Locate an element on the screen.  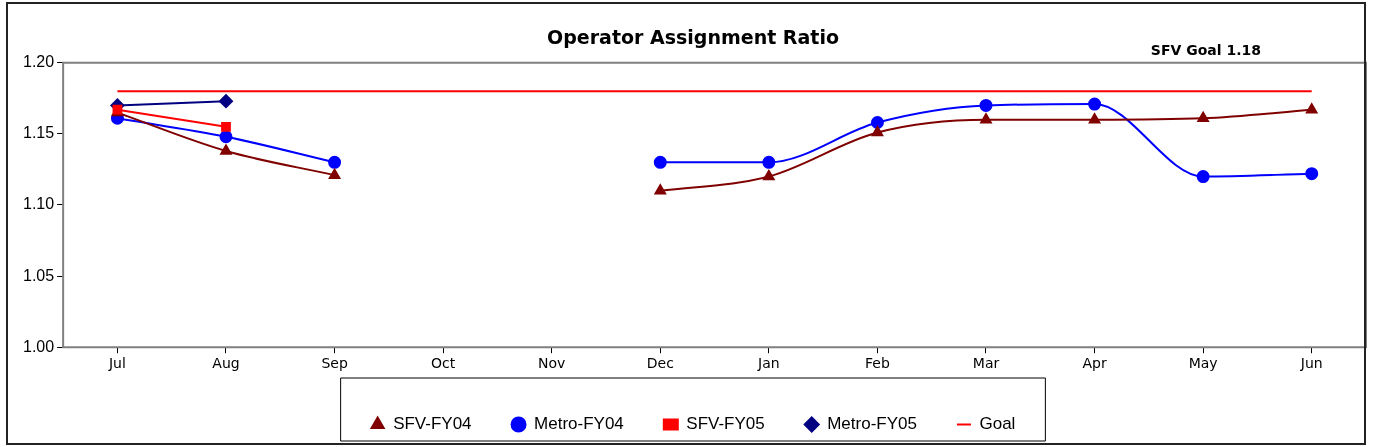
chart-title: Operator Assignment Ratio is located at coordinates (693, 37).